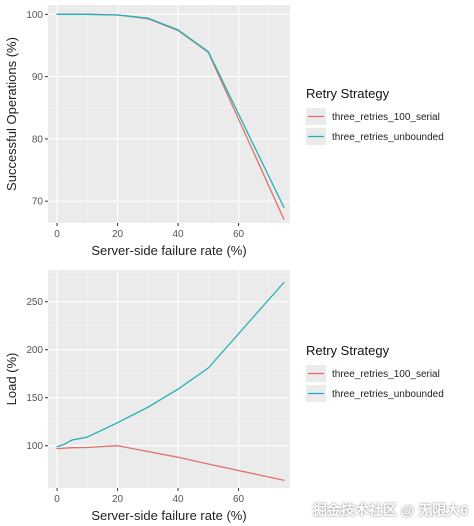  I want to click on y-tick-label: 70, so click(38, 202).